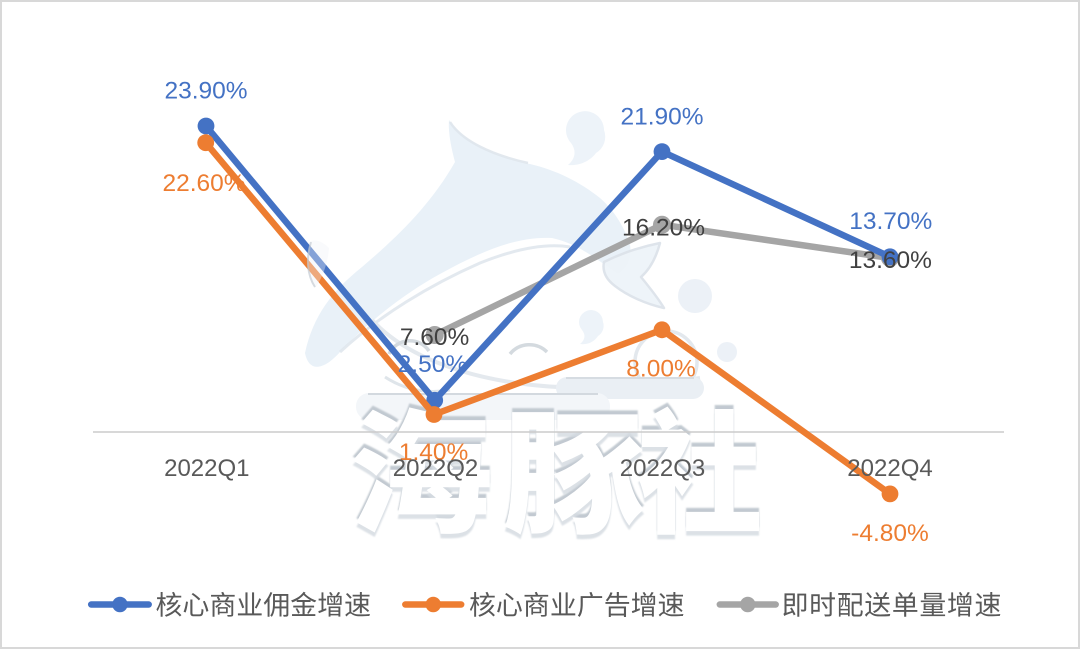 The image size is (1080, 654). What do you see at coordinates (663, 228) in the screenshot?
I see `svg-text: 16.20%` at bounding box center [663, 228].